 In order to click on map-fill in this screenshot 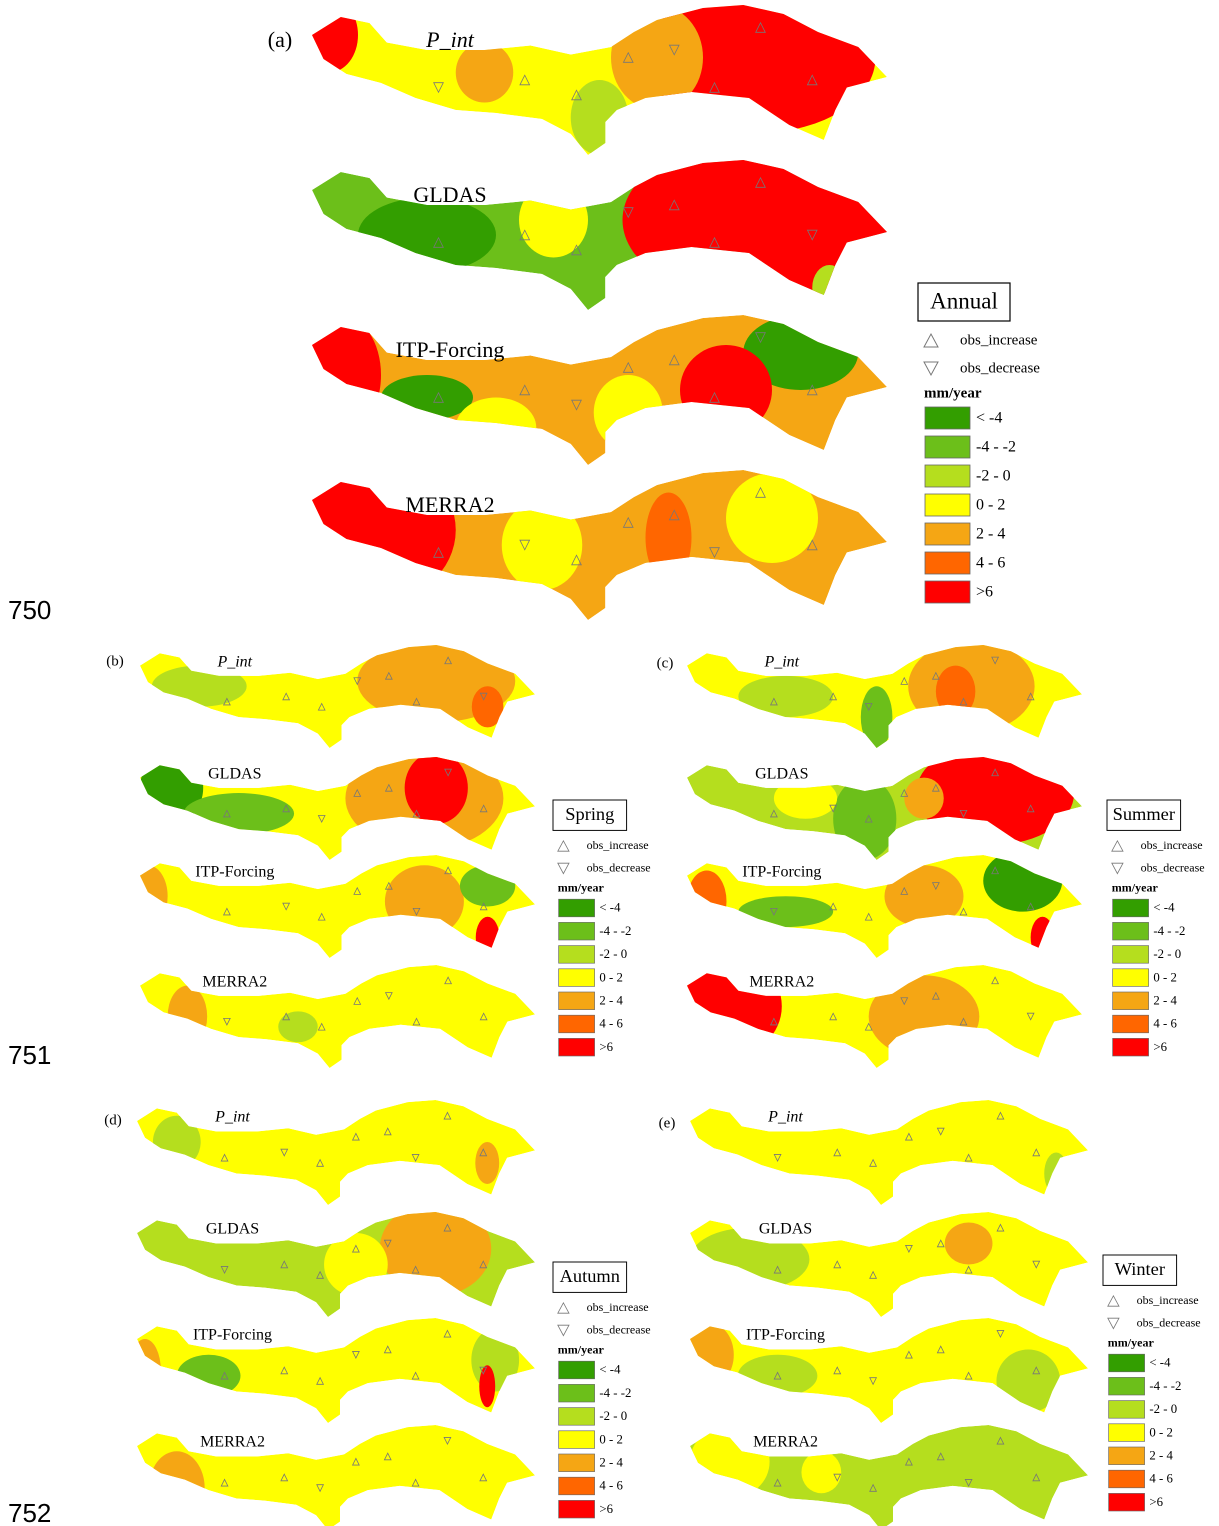, I will do `click(336, 1152)`.